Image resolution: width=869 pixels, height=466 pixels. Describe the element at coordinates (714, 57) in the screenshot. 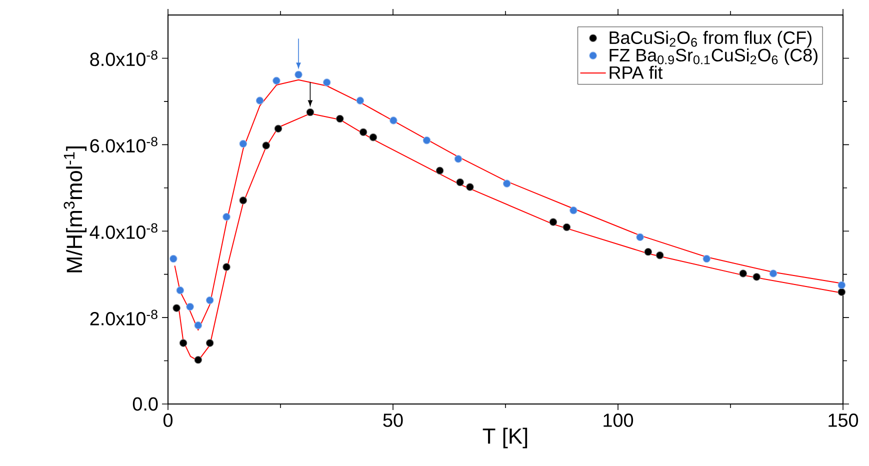

I see `text: FZ Ba$_{0.9}$Sr$_{0.1}$CuSi$_{2}$O$_{6}$ (C8)` at that location.